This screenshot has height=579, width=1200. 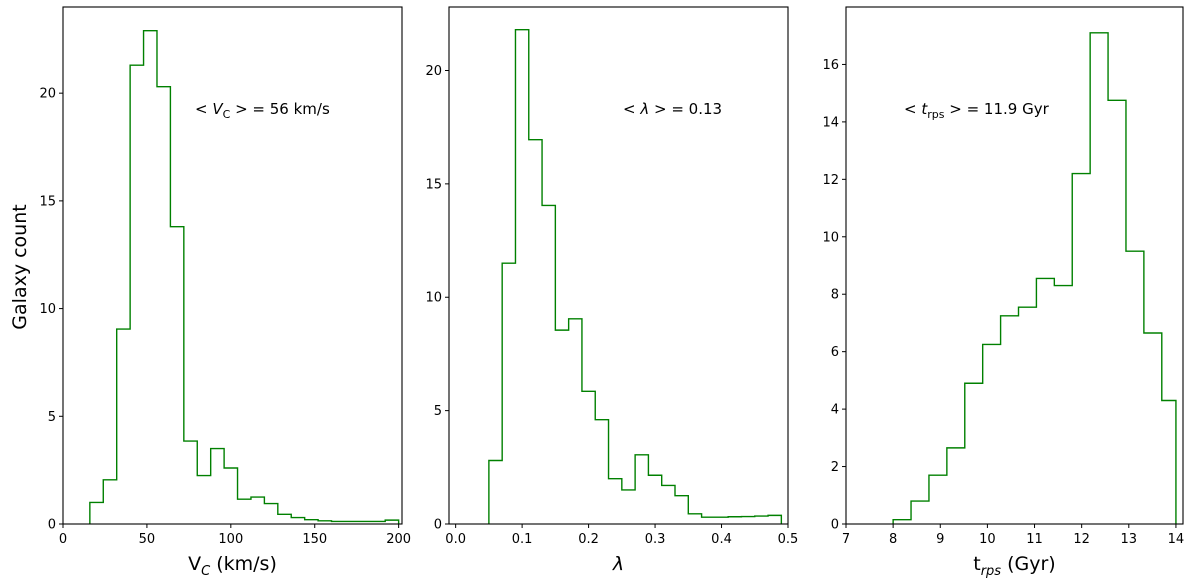 I want to click on mean-annotation: < VC > = 56 km/s, so click(x=262, y=110).